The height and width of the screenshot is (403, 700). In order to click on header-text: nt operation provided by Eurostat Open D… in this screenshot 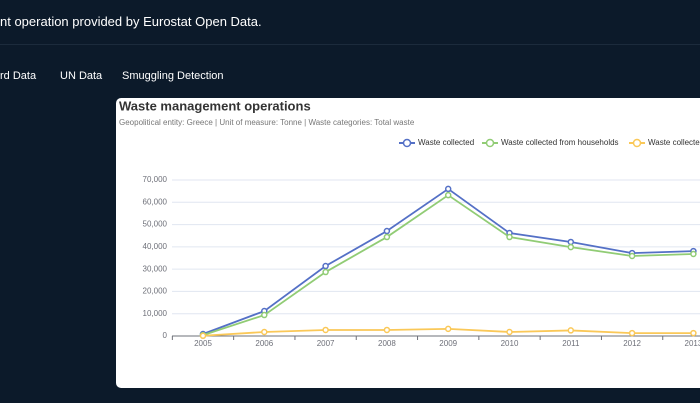, I will do `click(131, 21)`.